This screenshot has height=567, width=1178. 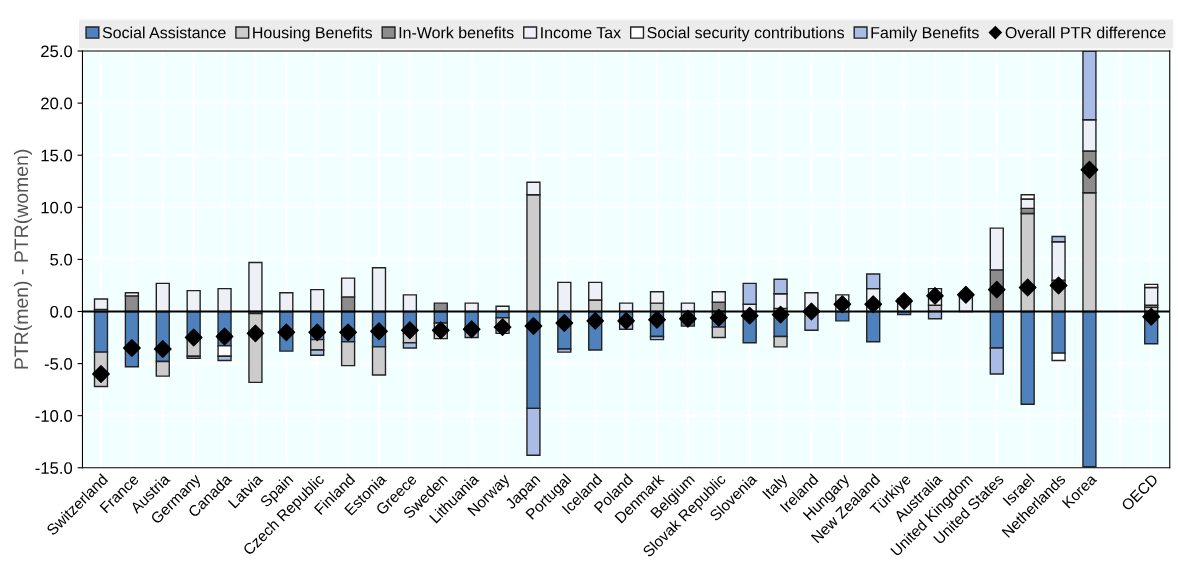 What do you see at coordinates (57, 207) in the screenshot?
I see `y-tick-label: 10.0` at bounding box center [57, 207].